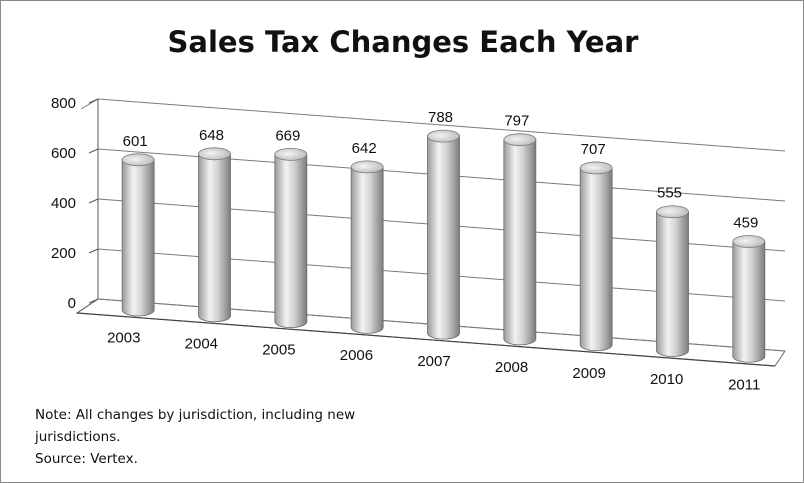  I want to click on data-label: 601, so click(135, 141).